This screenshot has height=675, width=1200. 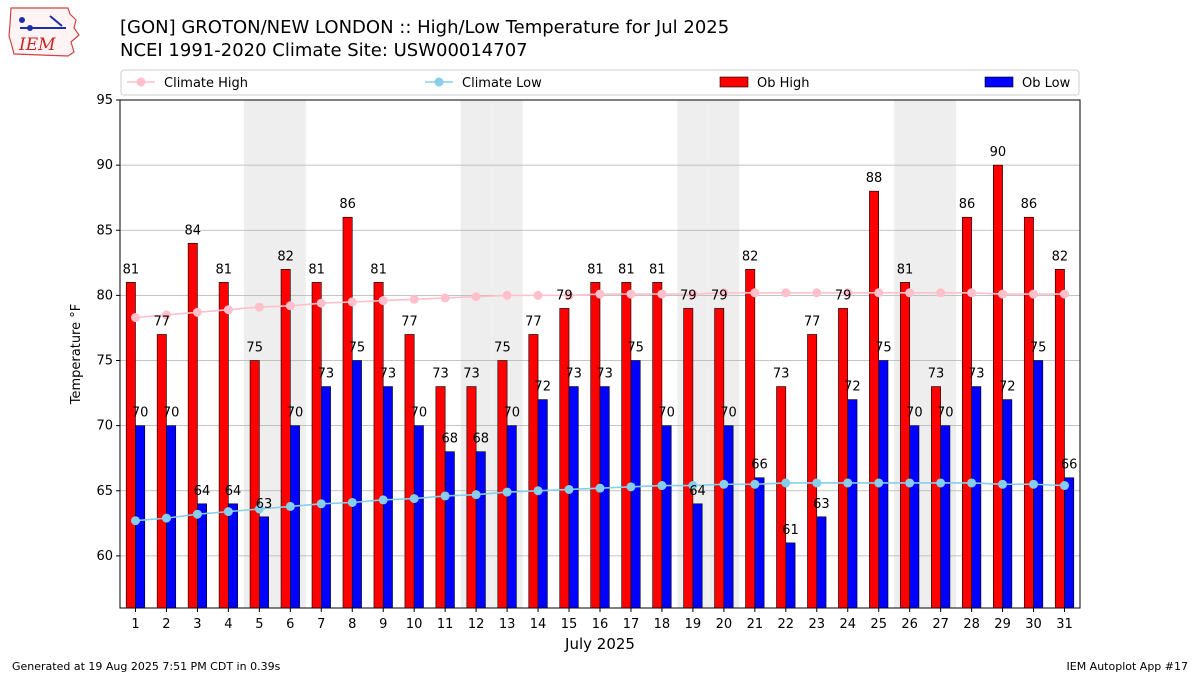 I want to click on x-tick-label: 3, so click(x=197, y=624).